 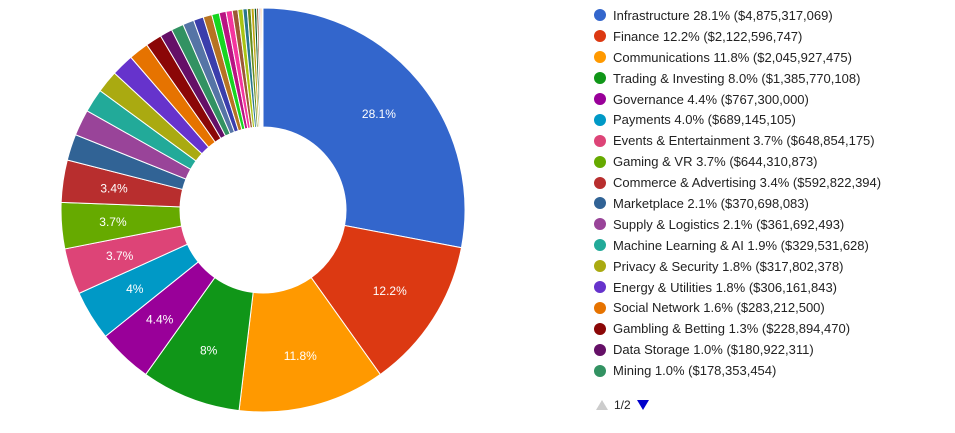 I want to click on legend-item-infrastructure: Infrastructure 28.1% ($4,875,317,069), so click(x=771, y=15).